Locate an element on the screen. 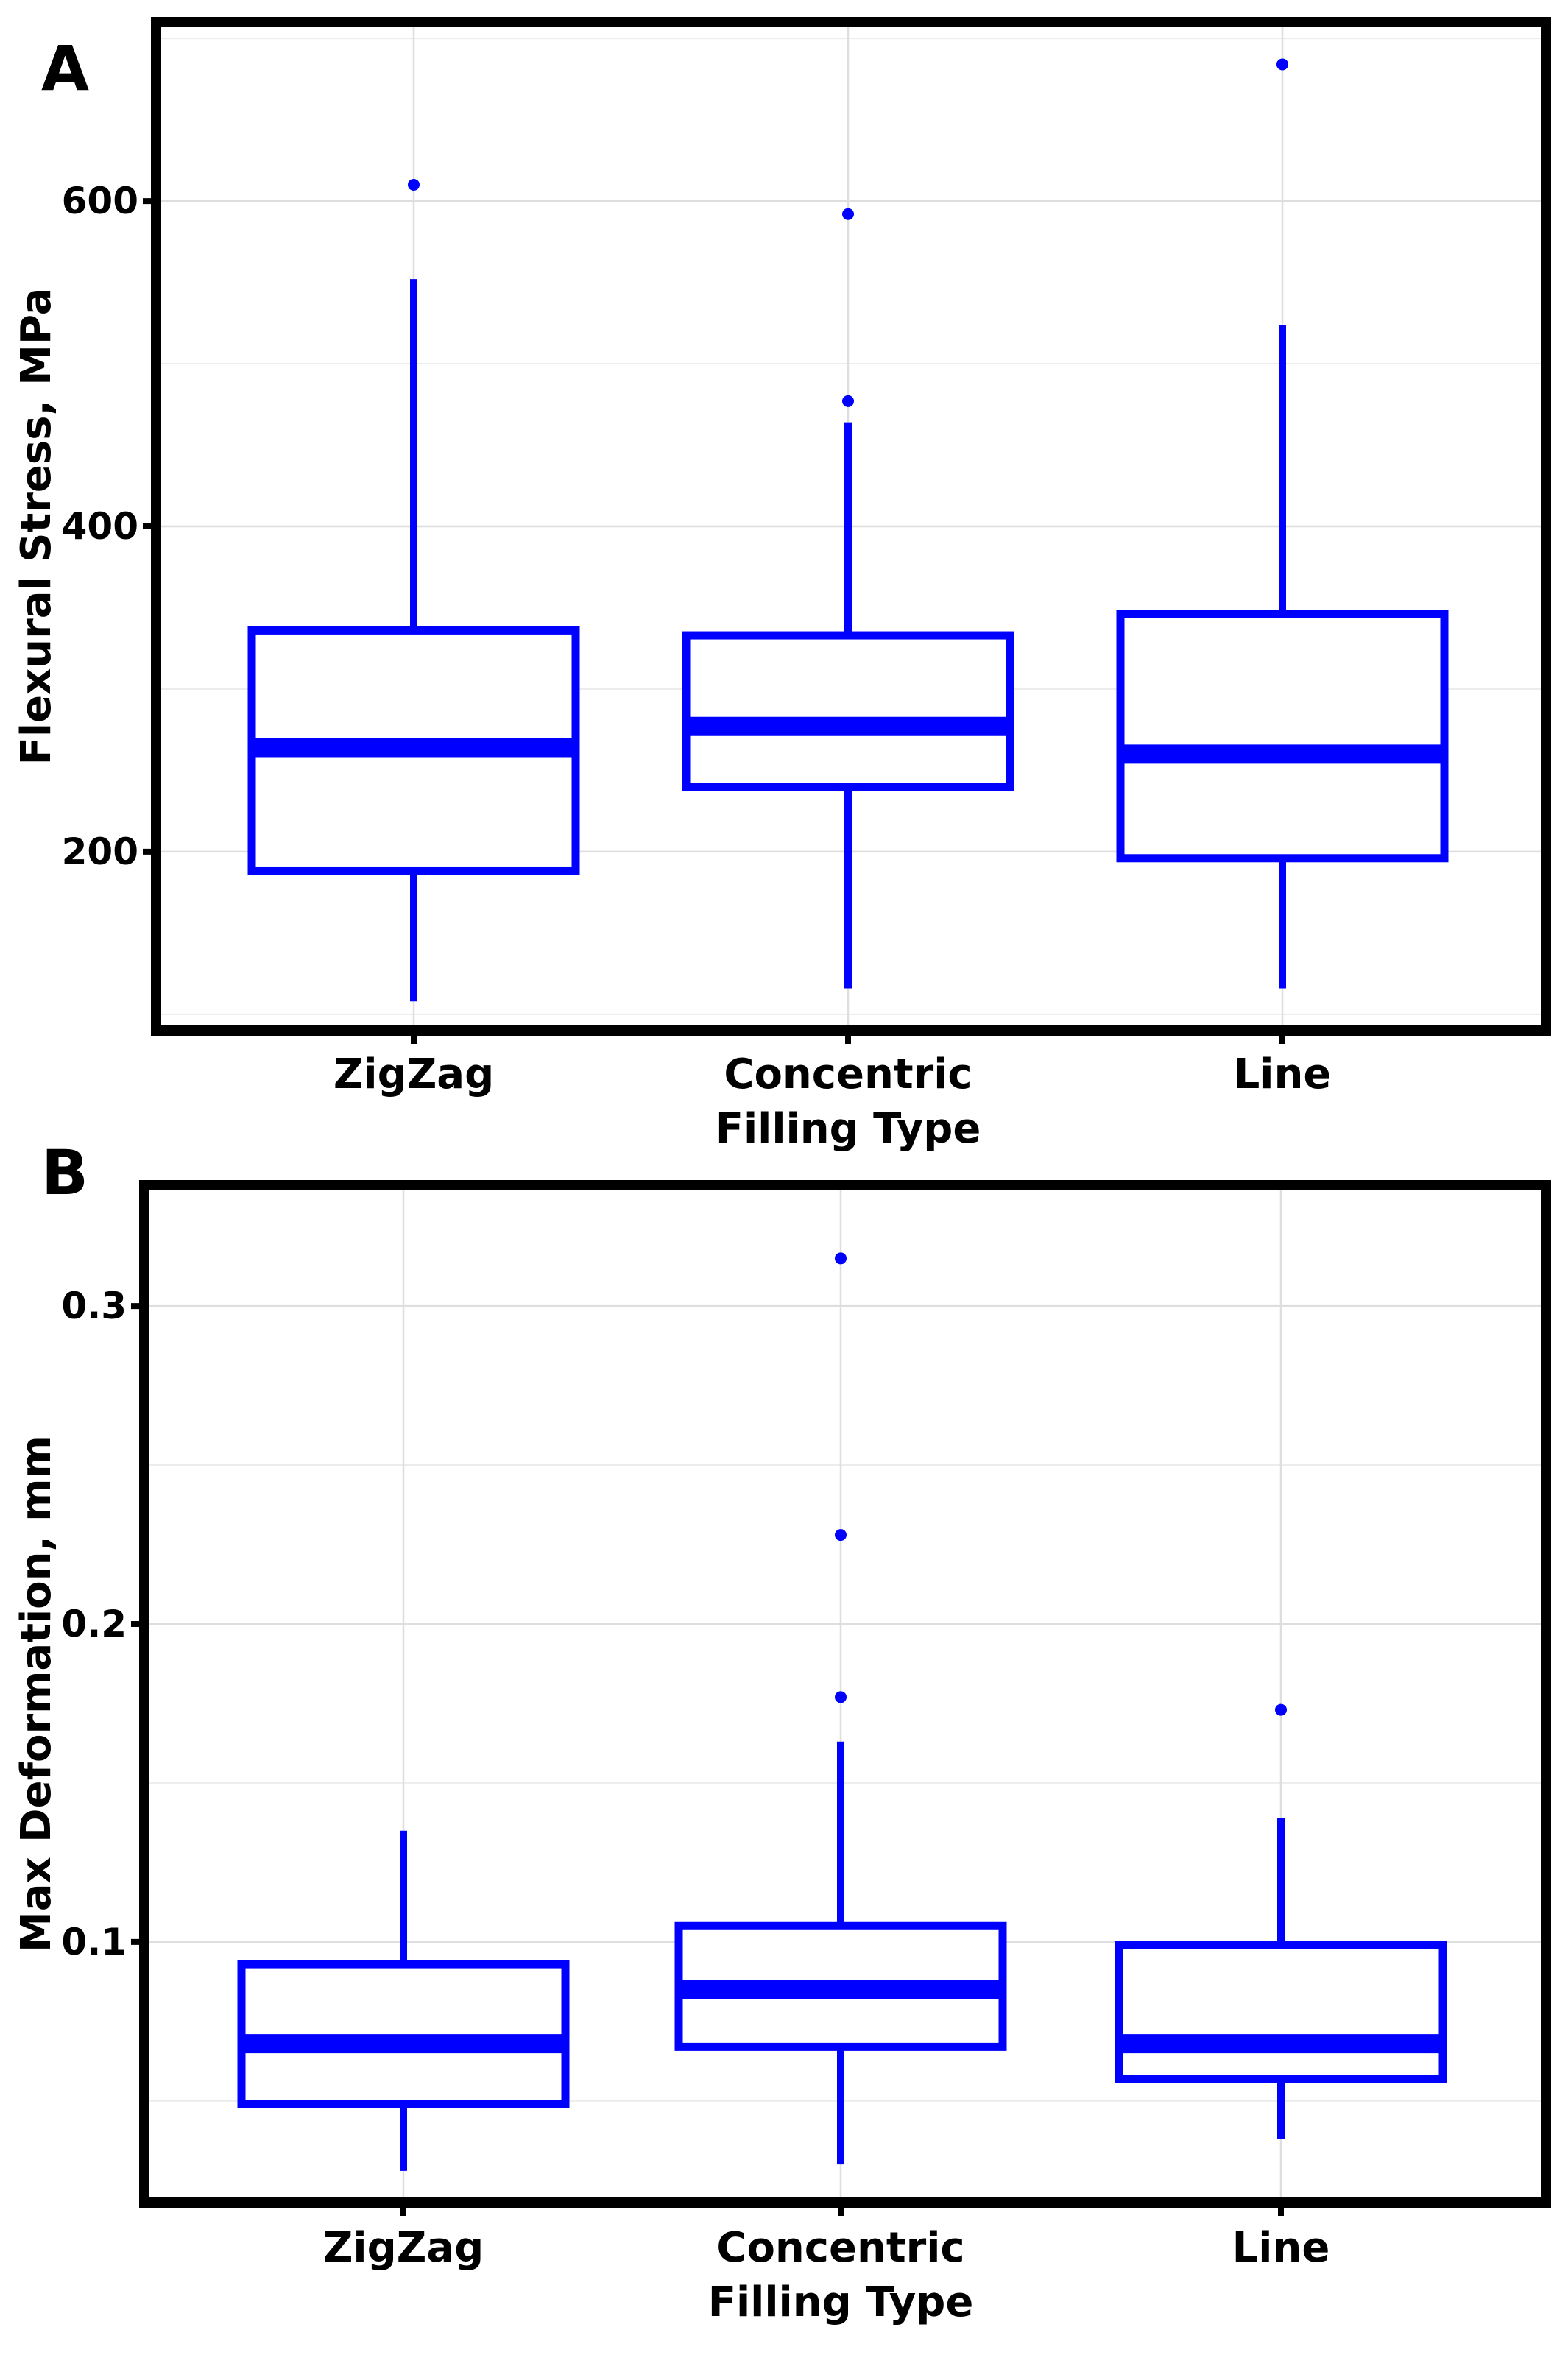 Image resolution: width=1568 pixels, height=2355 pixels. x-axis-title-a: Filling Type is located at coordinates (849, 1129).